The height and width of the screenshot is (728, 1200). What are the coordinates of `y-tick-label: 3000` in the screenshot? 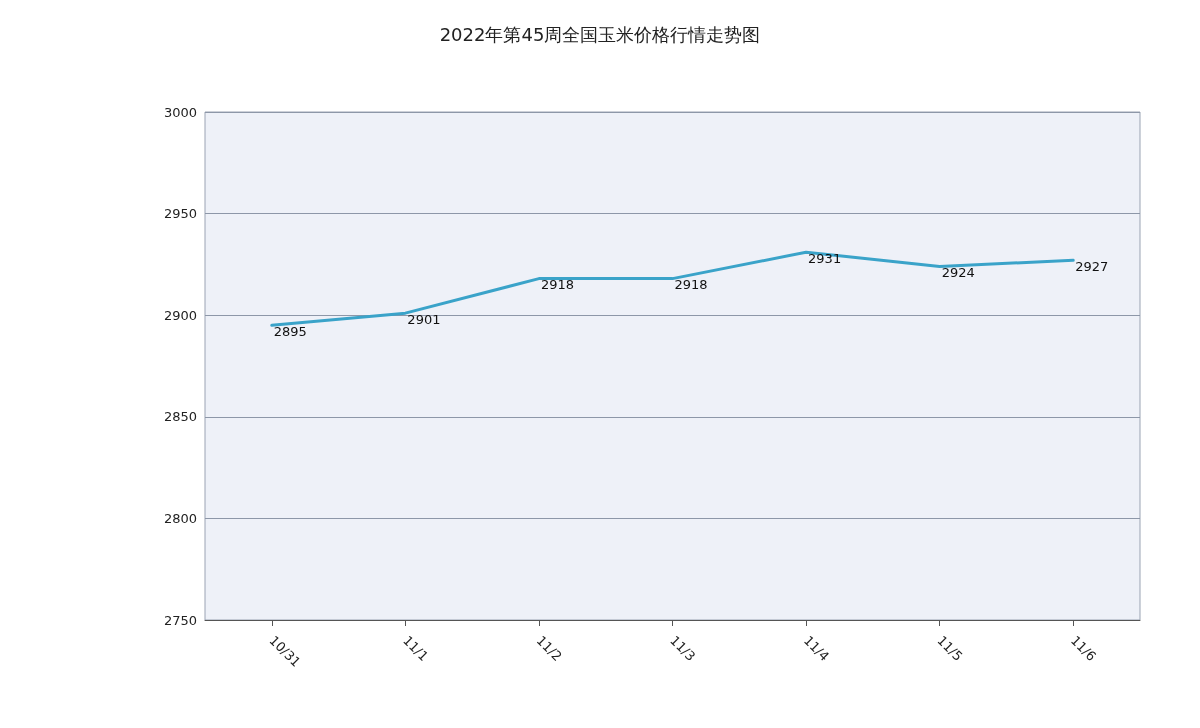 It's located at (180, 112).